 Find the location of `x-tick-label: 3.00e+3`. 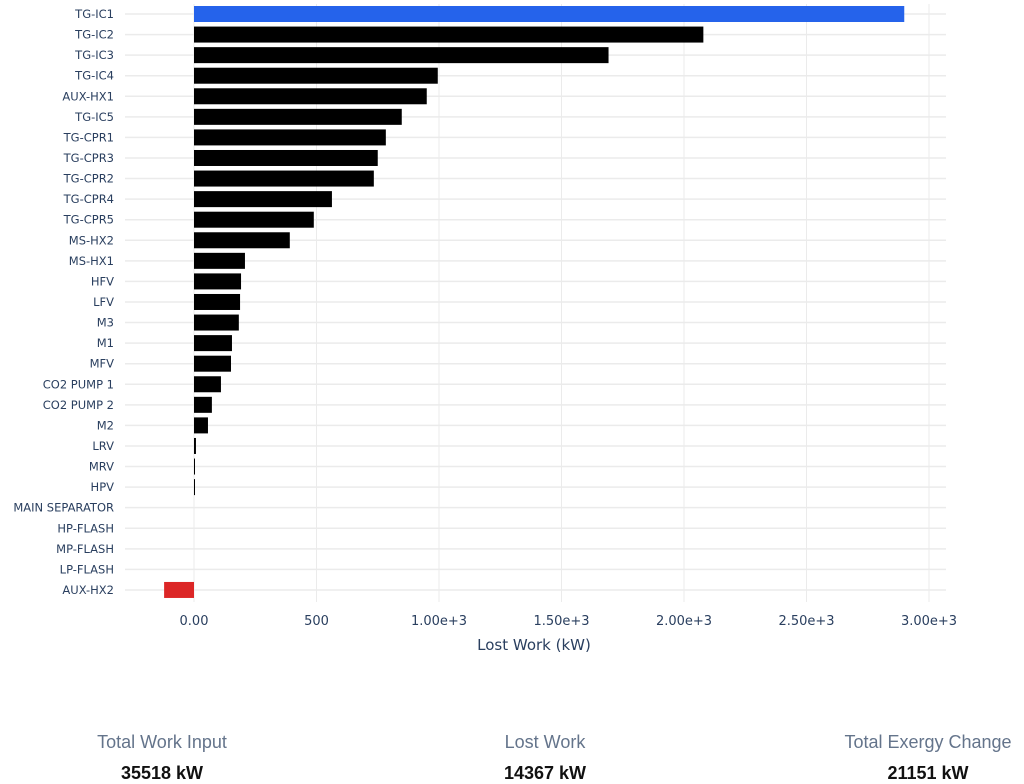

x-tick-label: 3.00e+3 is located at coordinates (929, 621).